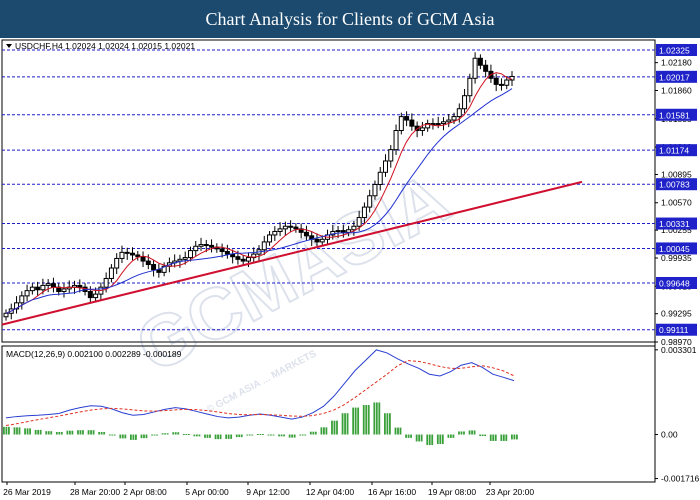  What do you see at coordinates (510, 492) in the screenshot?
I see `time-tick-label: 23 Apr 20:00` at bounding box center [510, 492].